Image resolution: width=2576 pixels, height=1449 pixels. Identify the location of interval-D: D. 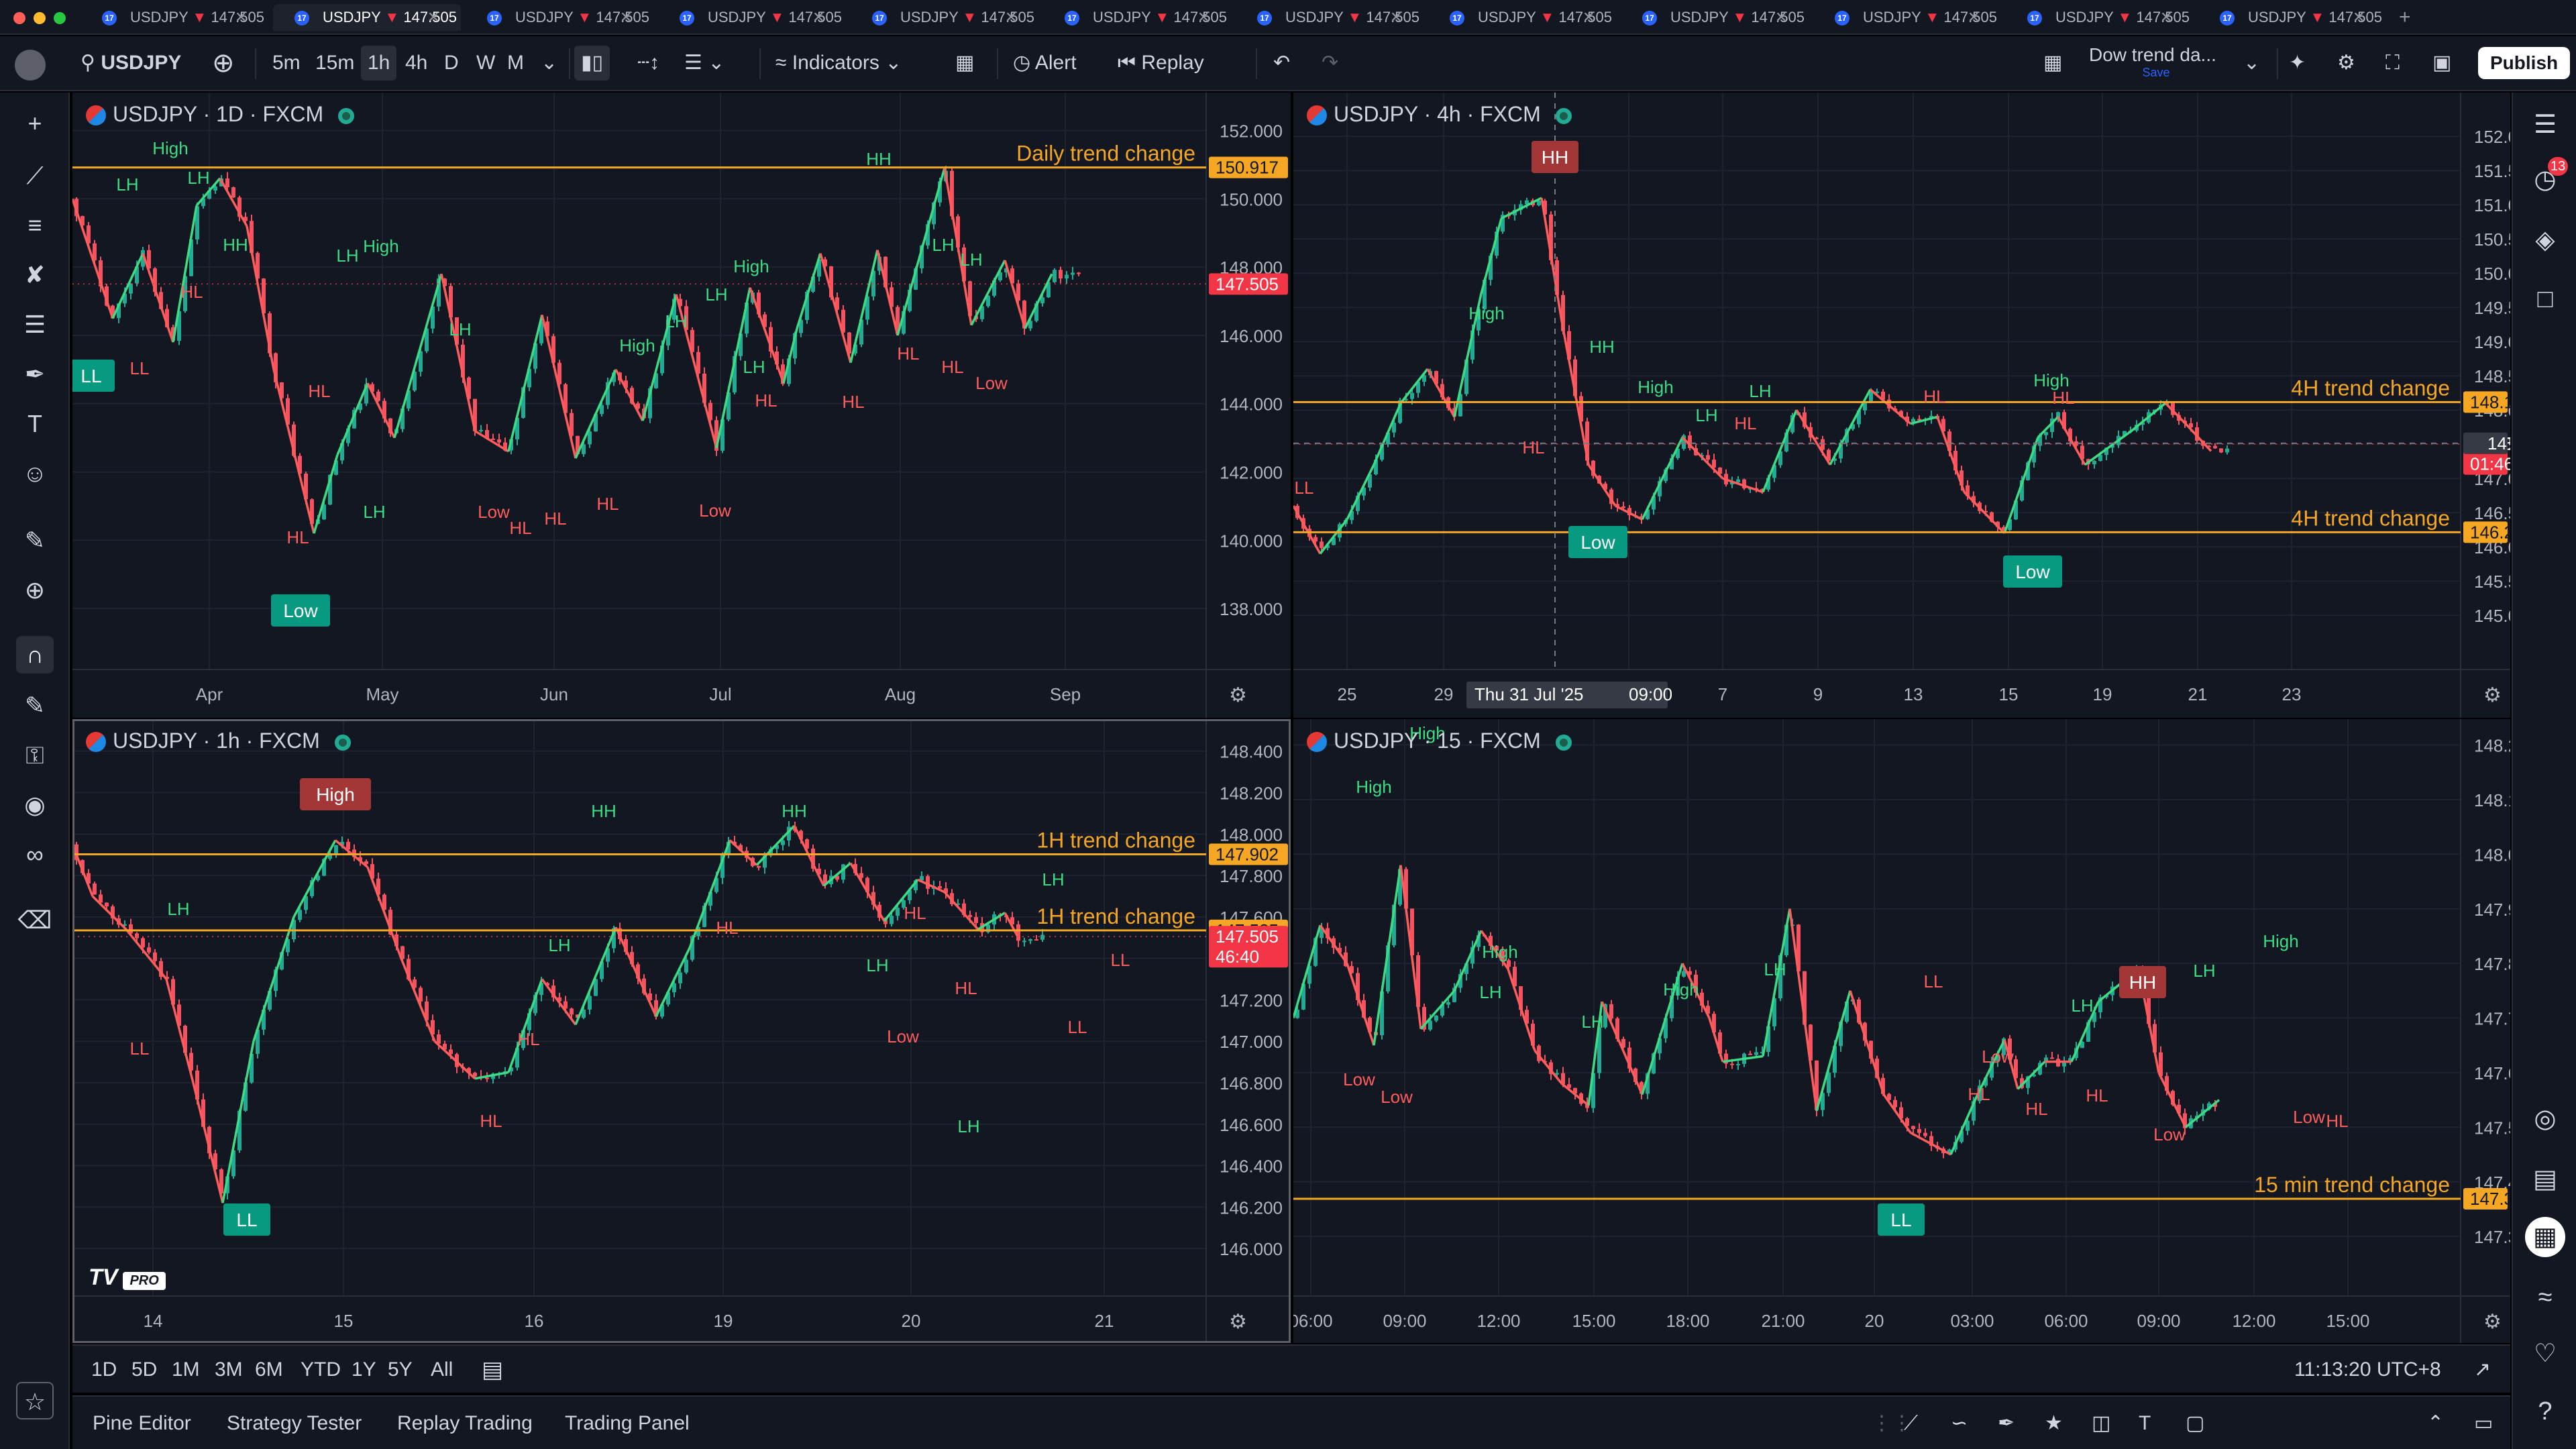
(451, 63).